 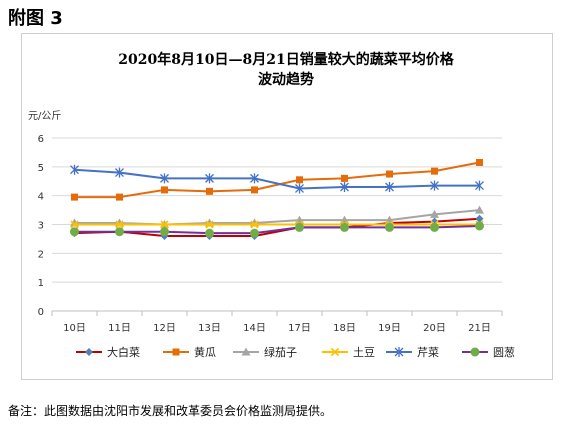 I want to click on y-tick-label: 4, so click(x=41, y=197).